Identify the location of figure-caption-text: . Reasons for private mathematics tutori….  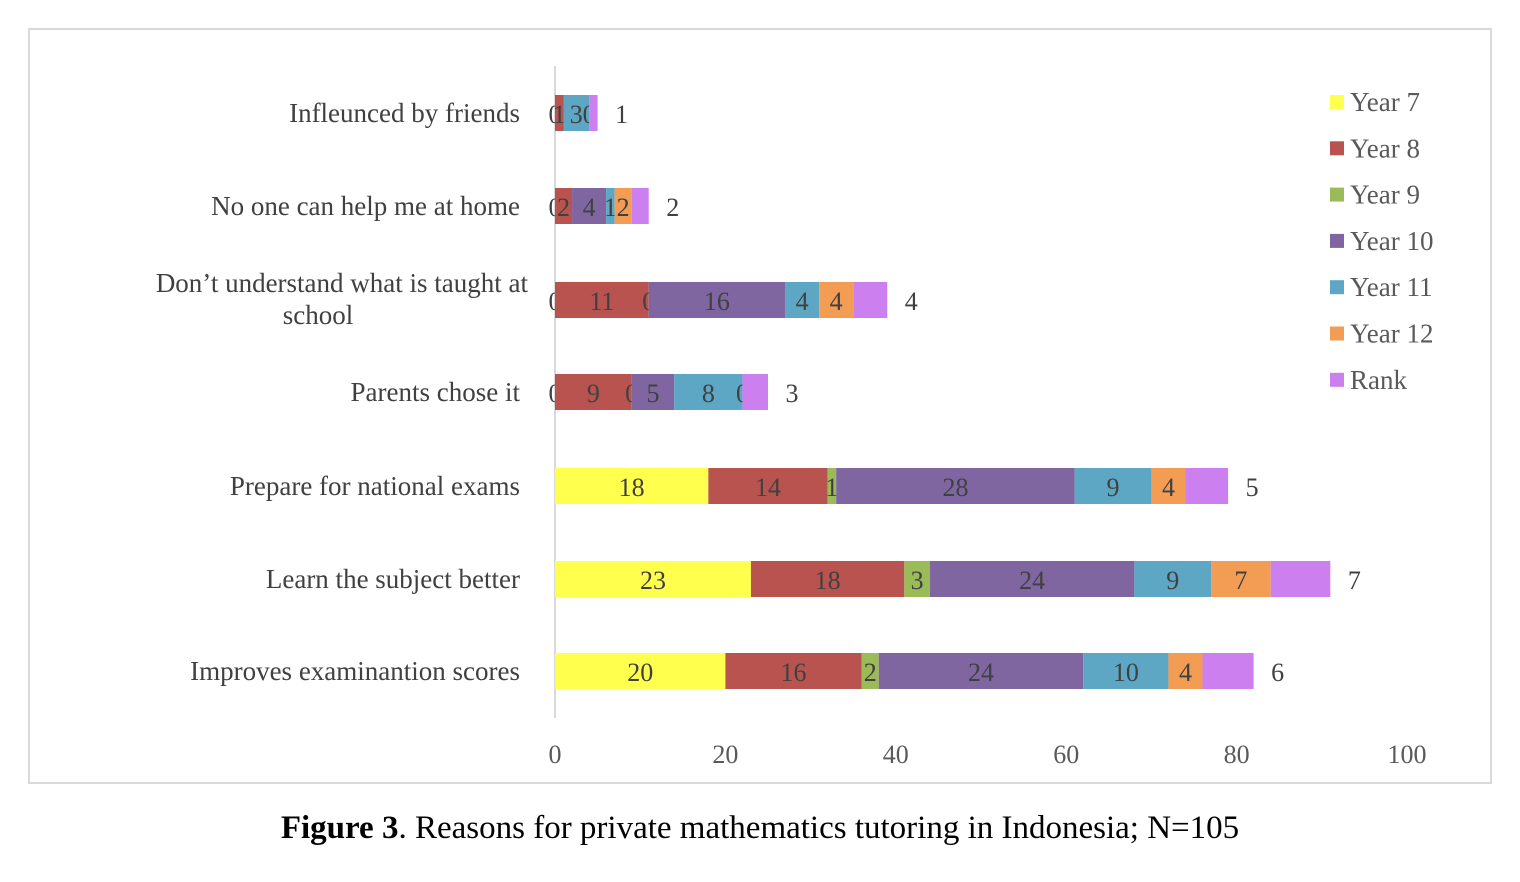
(819, 828).